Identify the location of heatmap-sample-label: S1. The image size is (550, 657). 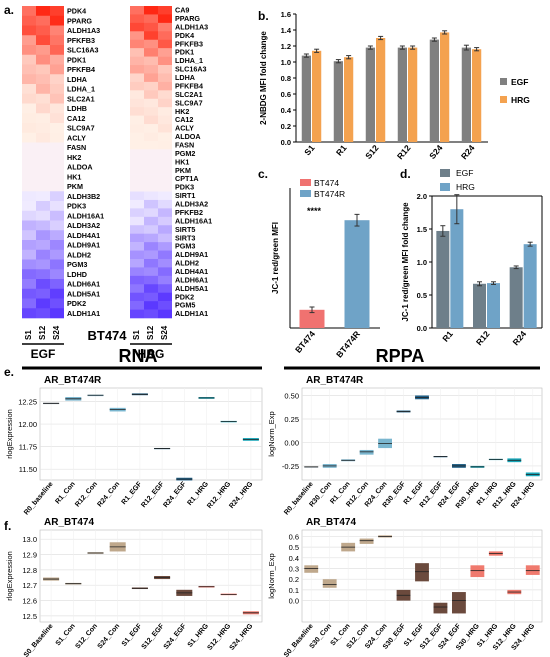
(28, 335).